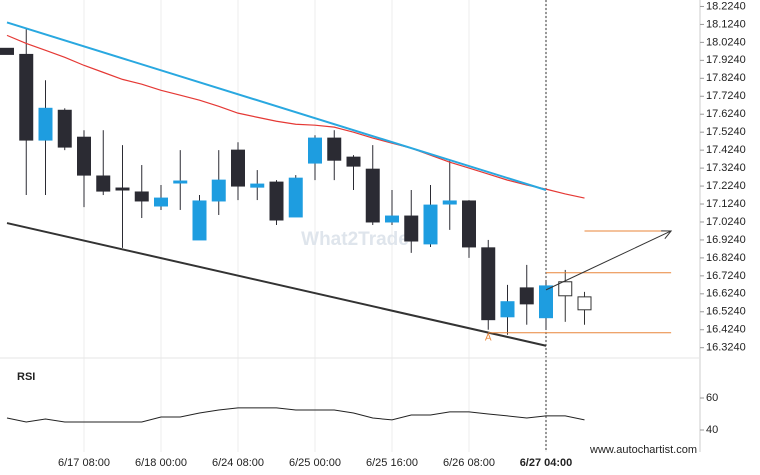  Describe the element at coordinates (726, 348) in the screenshot. I see `y-tick-label: 16.3240` at that location.